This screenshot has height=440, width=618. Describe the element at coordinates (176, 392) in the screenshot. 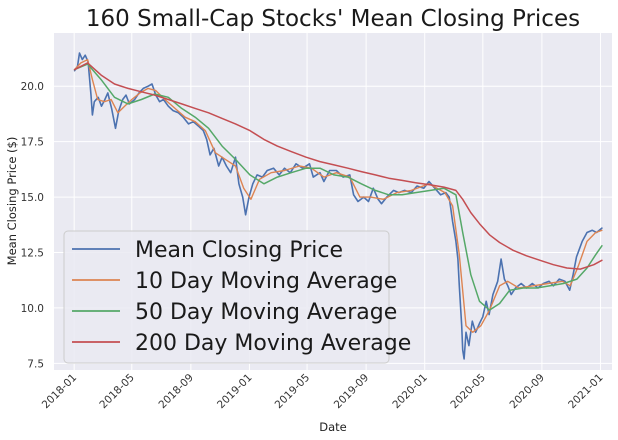

I see `x-tick-label: 2018-09` at that location.